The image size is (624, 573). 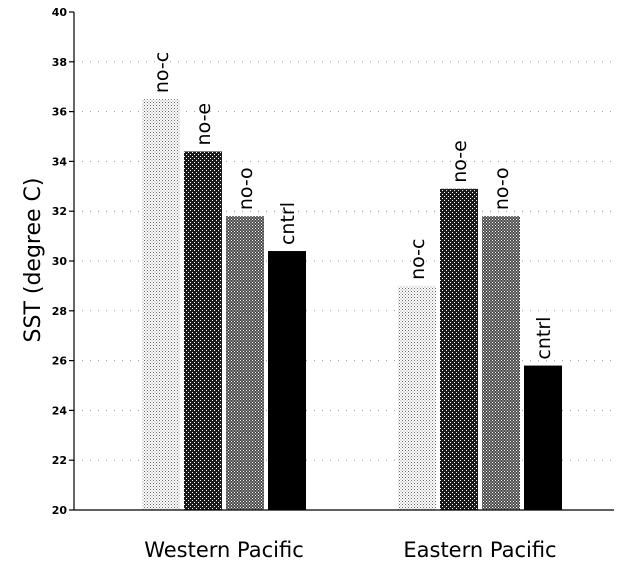 I want to click on y-tick-label: 40, so click(x=60, y=12).